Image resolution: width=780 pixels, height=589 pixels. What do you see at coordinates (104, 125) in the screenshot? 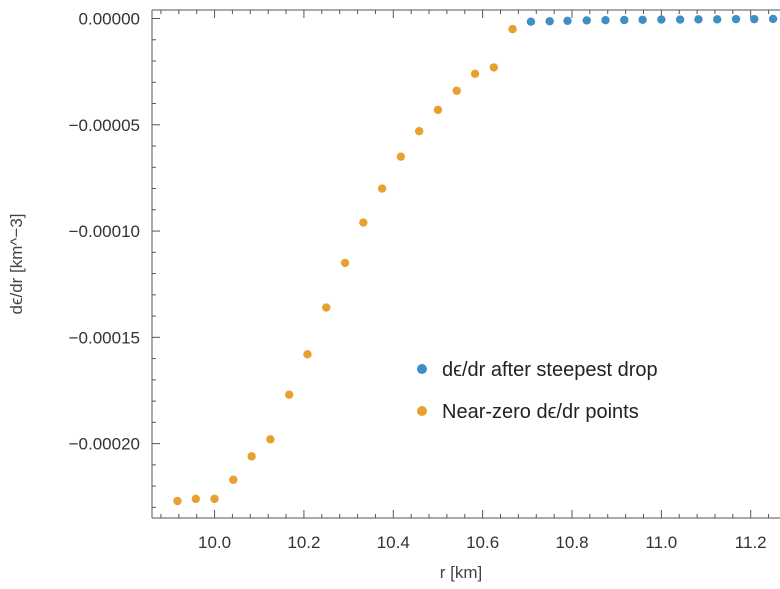
I see `y-tick-label: −0.00005` at bounding box center [104, 125].